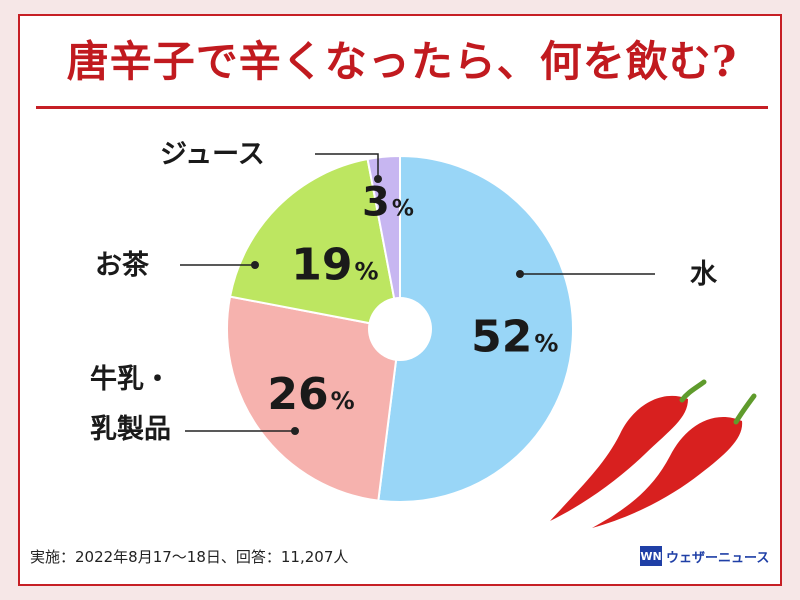 The width and height of the screenshot is (800, 600). I want to click on category-label-dairy: 牛乳・乳製品, so click(130, 404).